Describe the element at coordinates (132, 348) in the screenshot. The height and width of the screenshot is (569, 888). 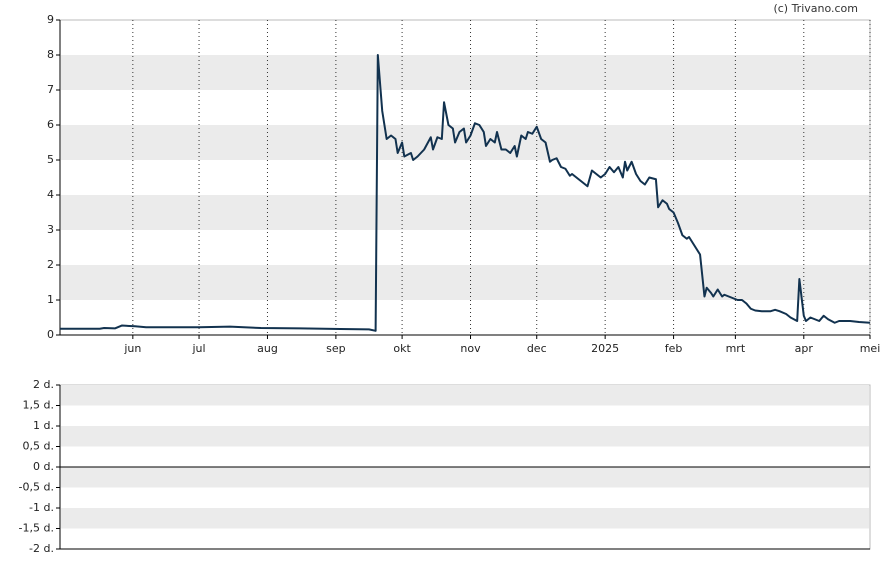
I see `x-tick-label: jun` at that location.